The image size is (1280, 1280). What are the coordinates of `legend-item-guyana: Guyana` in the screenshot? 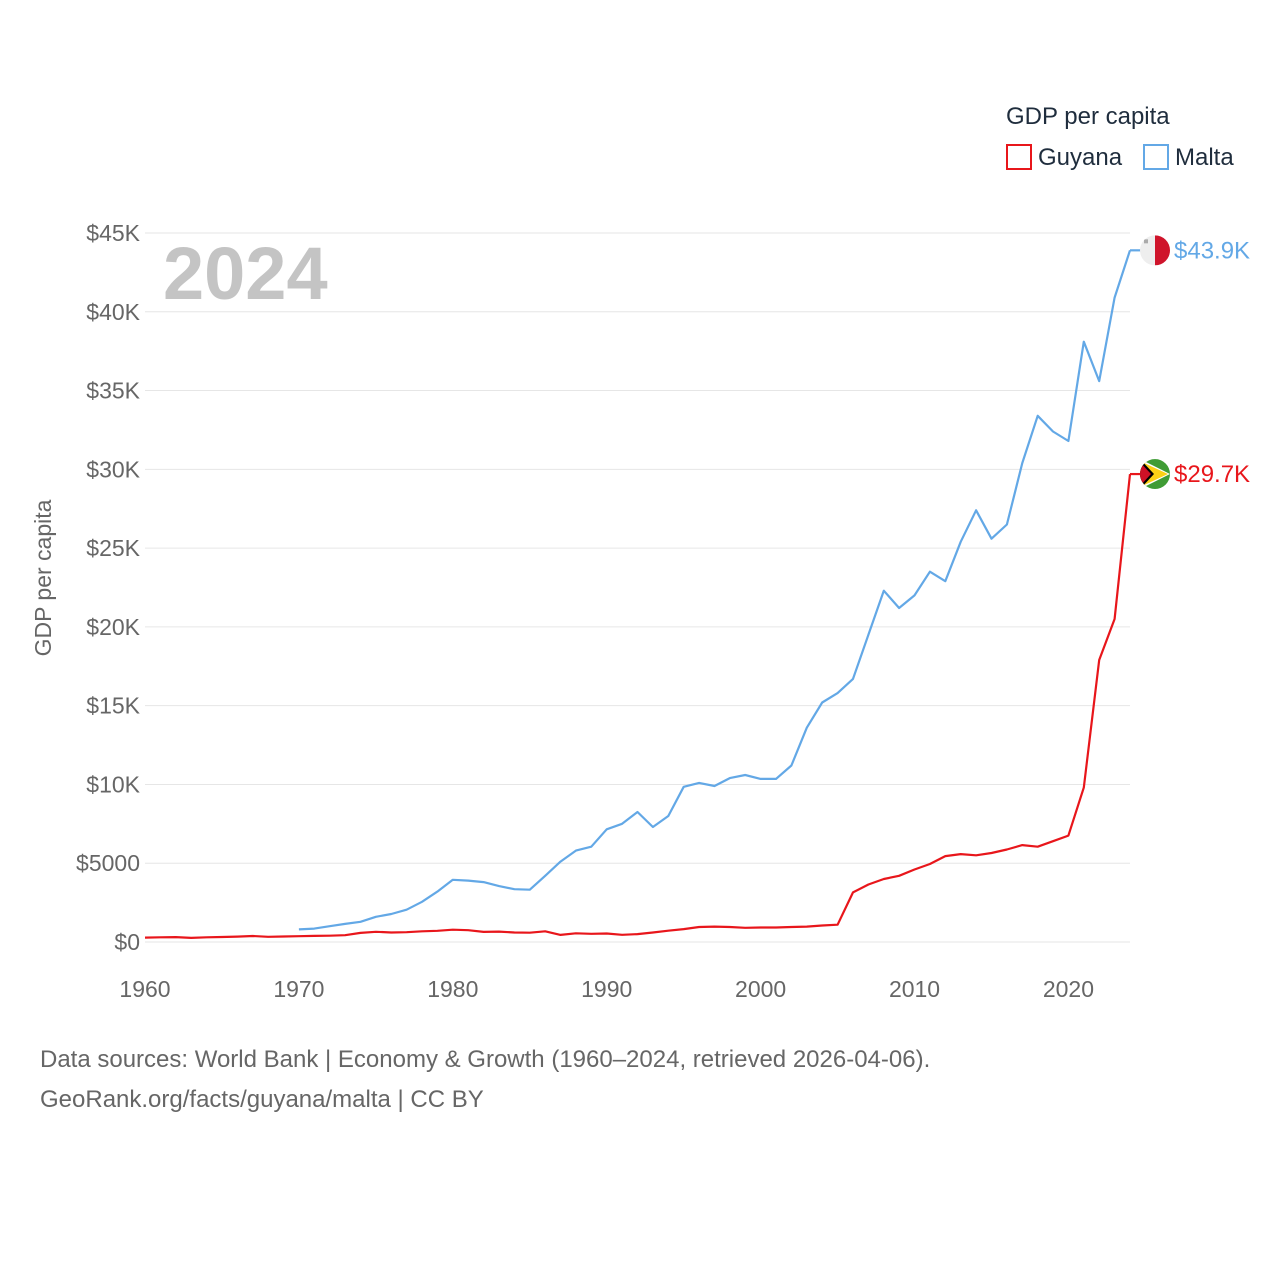 It's located at (1064, 157).